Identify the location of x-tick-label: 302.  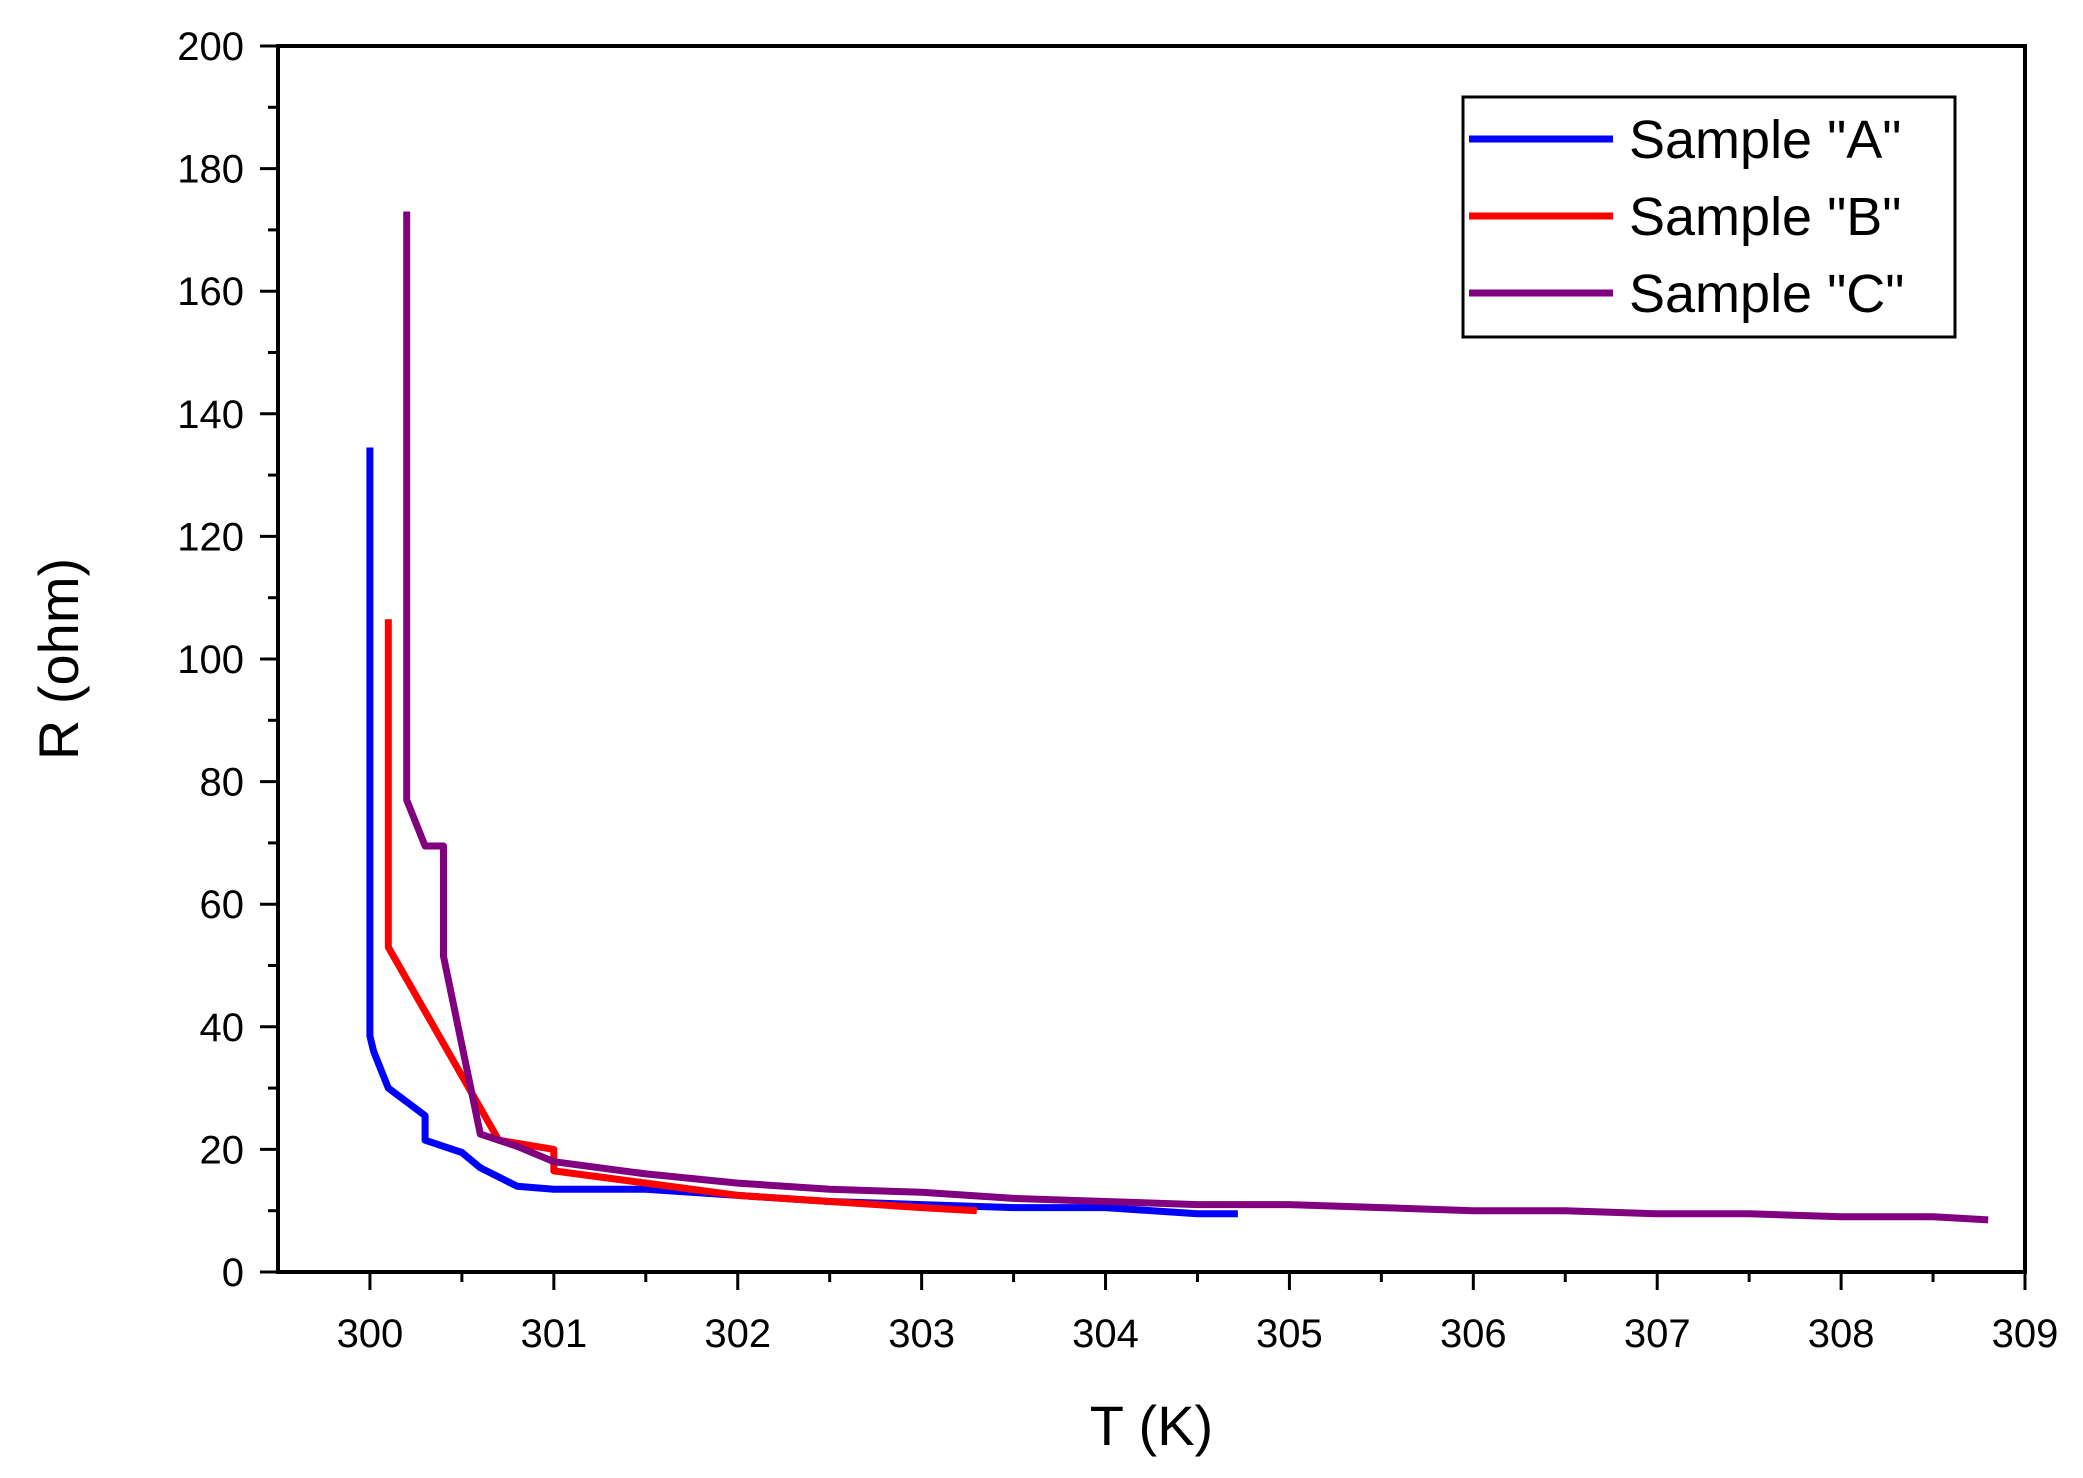
(737, 1334).